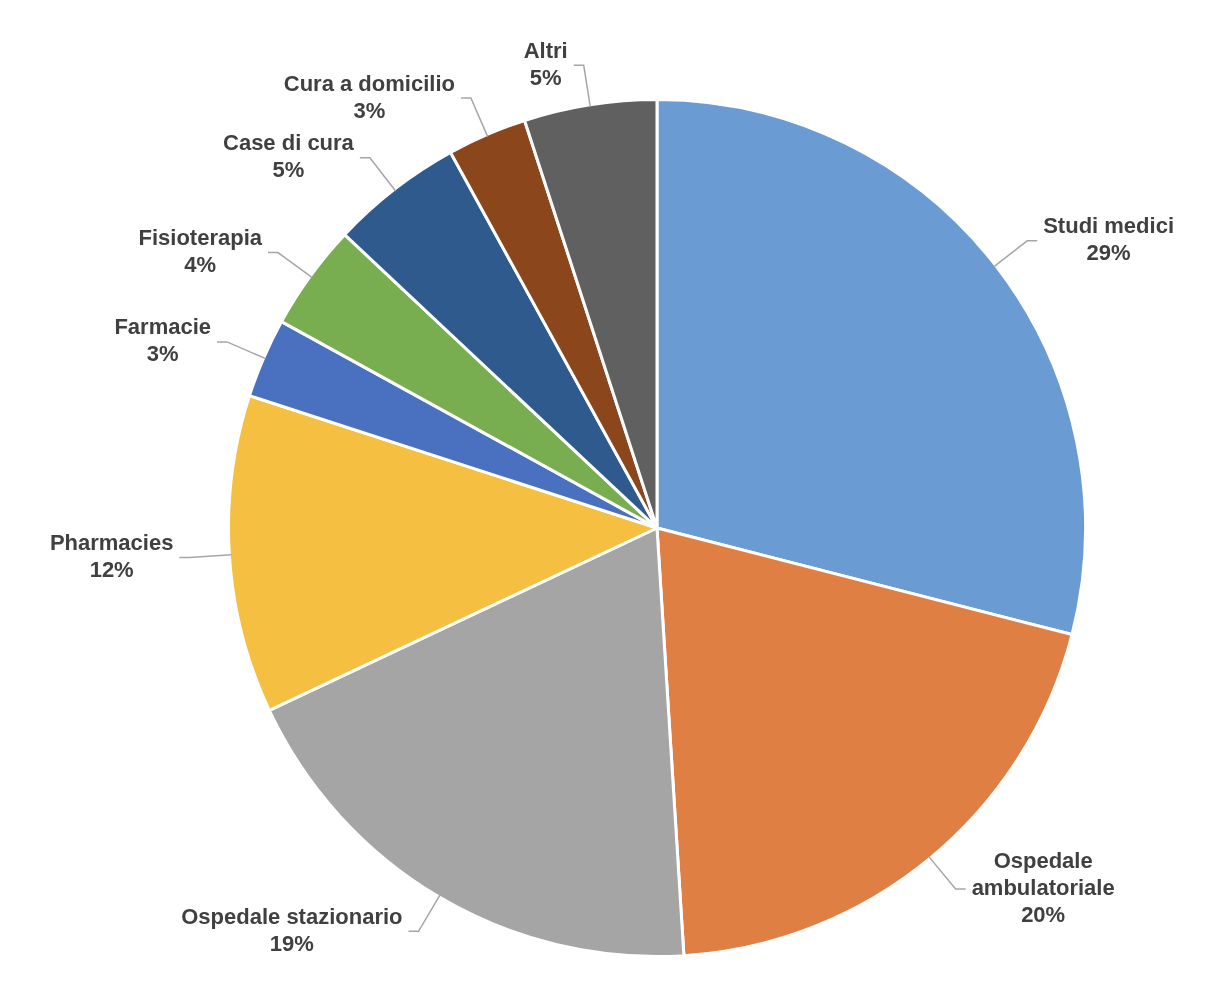  Describe the element at coordinates (545, 50) in the screenshot. I see `slice-label: Altri` at that location.